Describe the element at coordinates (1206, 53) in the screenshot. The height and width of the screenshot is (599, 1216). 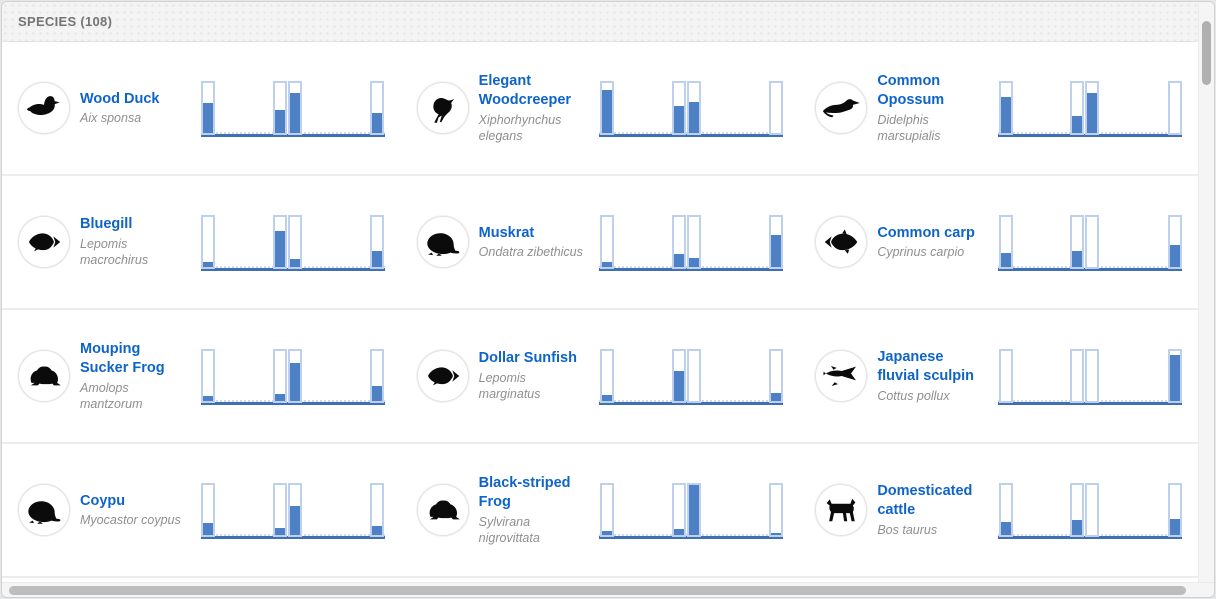
I see `vertical-scrollbar-thumb` at that location.